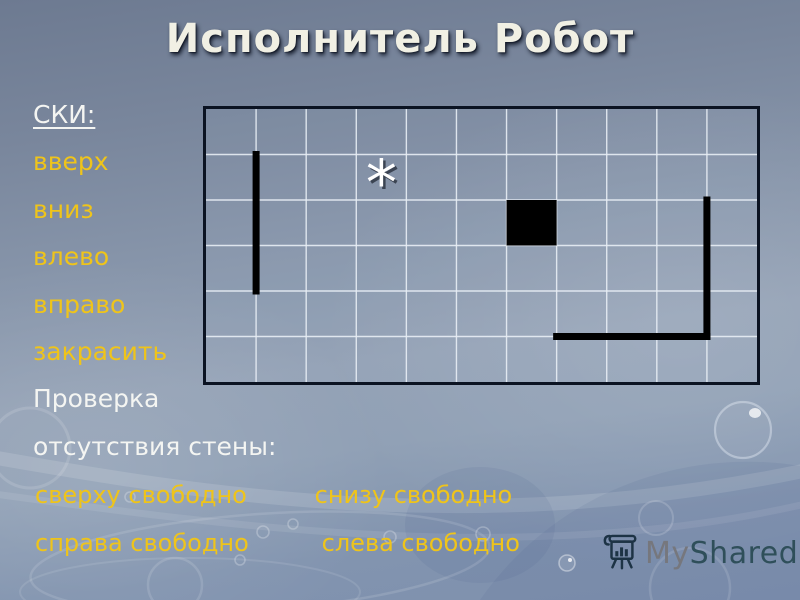 This screenshot has height=600, width=800. Describe the element at coordinates (400, 39) in the screenshot. I see `slide-title: Исполнитель Робот` at that location.